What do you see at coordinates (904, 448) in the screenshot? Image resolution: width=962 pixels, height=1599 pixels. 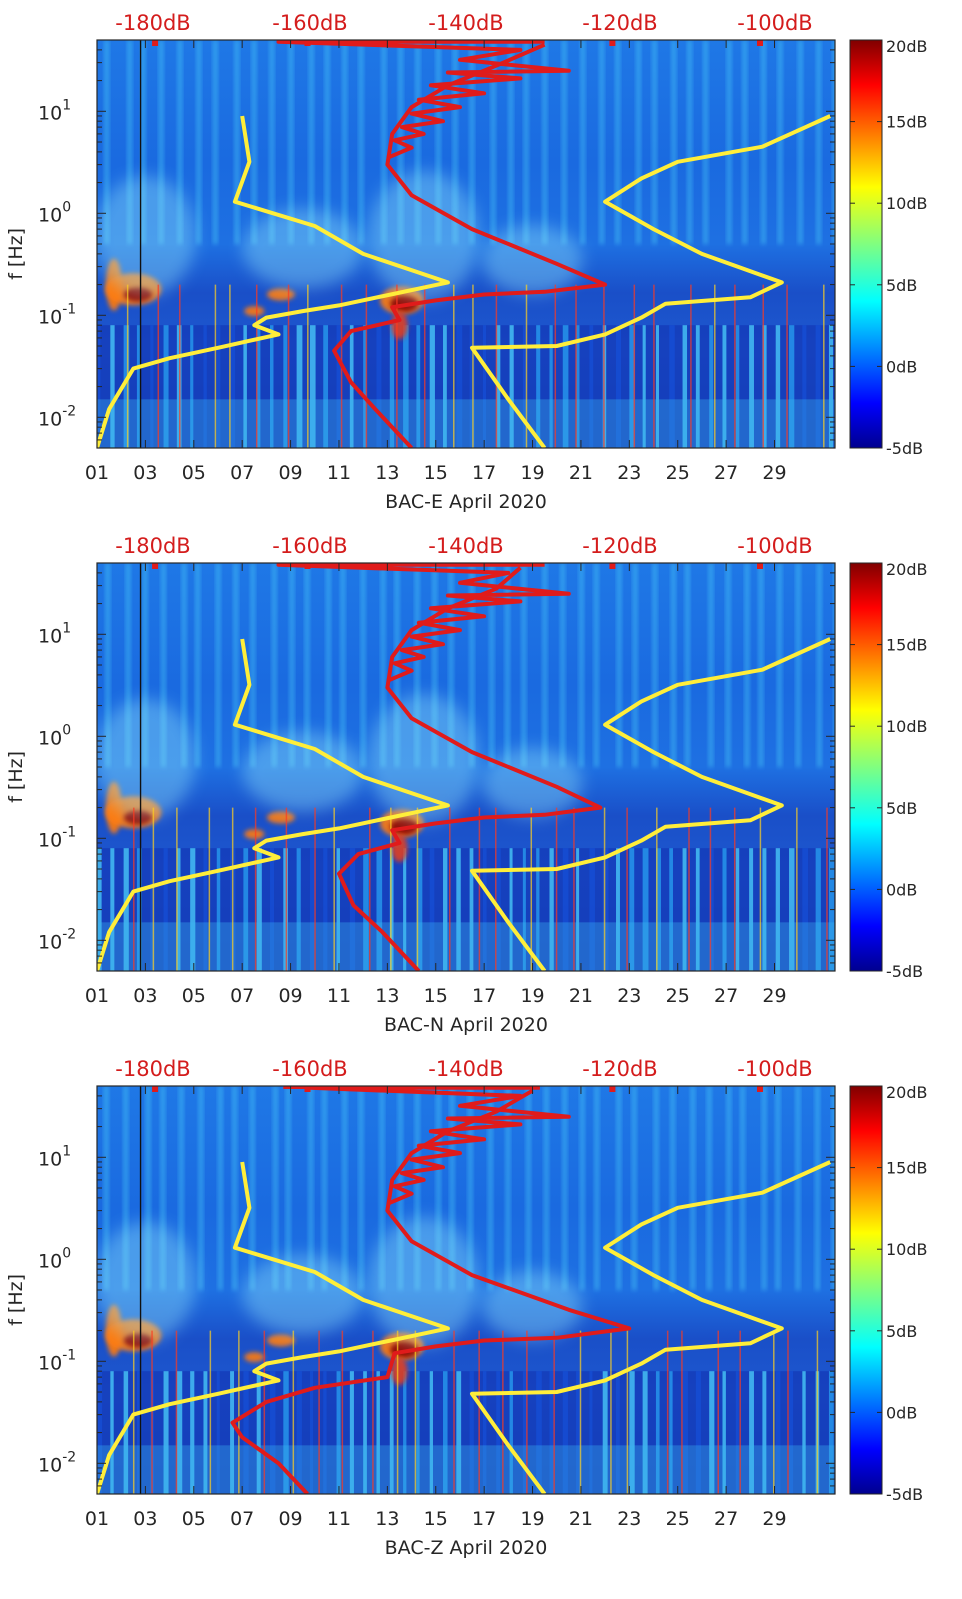 I see `colorbar-label: -5dB` at bounding box center [904, 448].